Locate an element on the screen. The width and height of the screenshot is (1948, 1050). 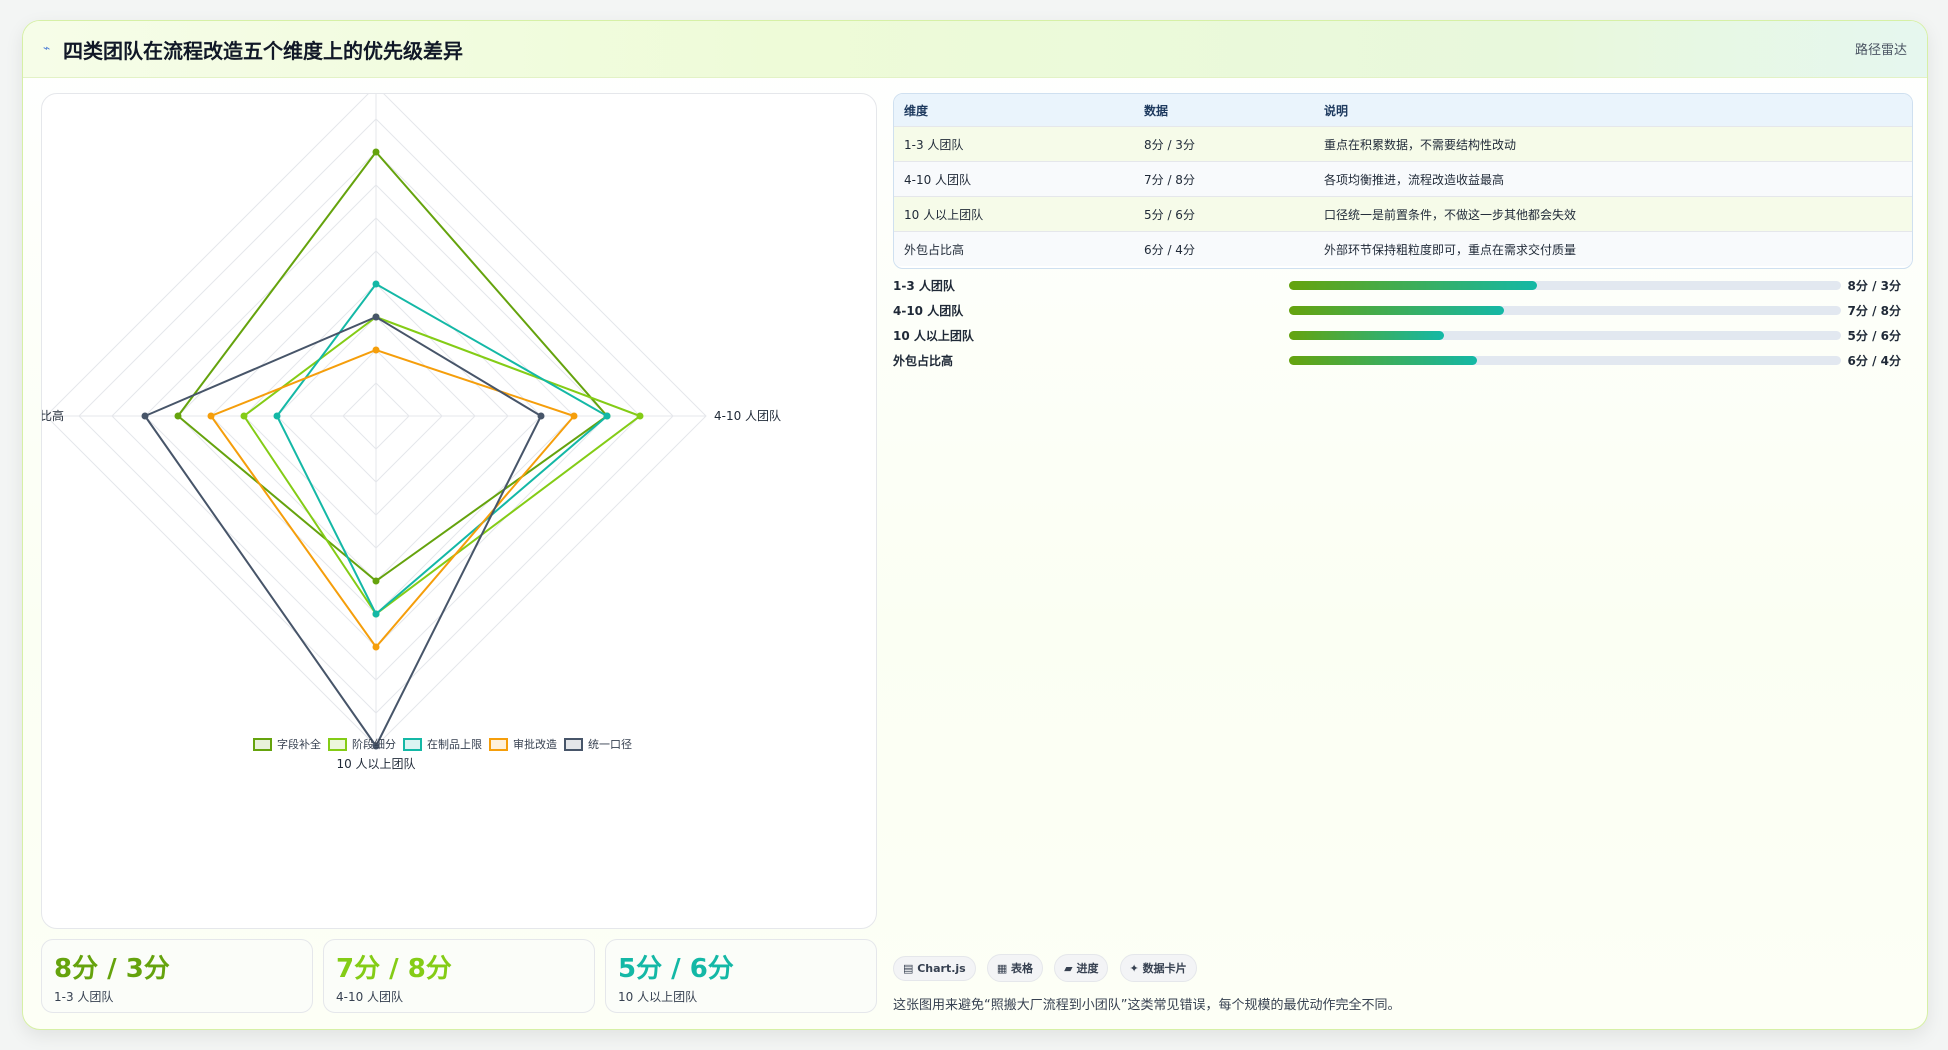
table-cell: 各项均衡推进，流程改造收益最高 is located at coordinates (1613, 179).